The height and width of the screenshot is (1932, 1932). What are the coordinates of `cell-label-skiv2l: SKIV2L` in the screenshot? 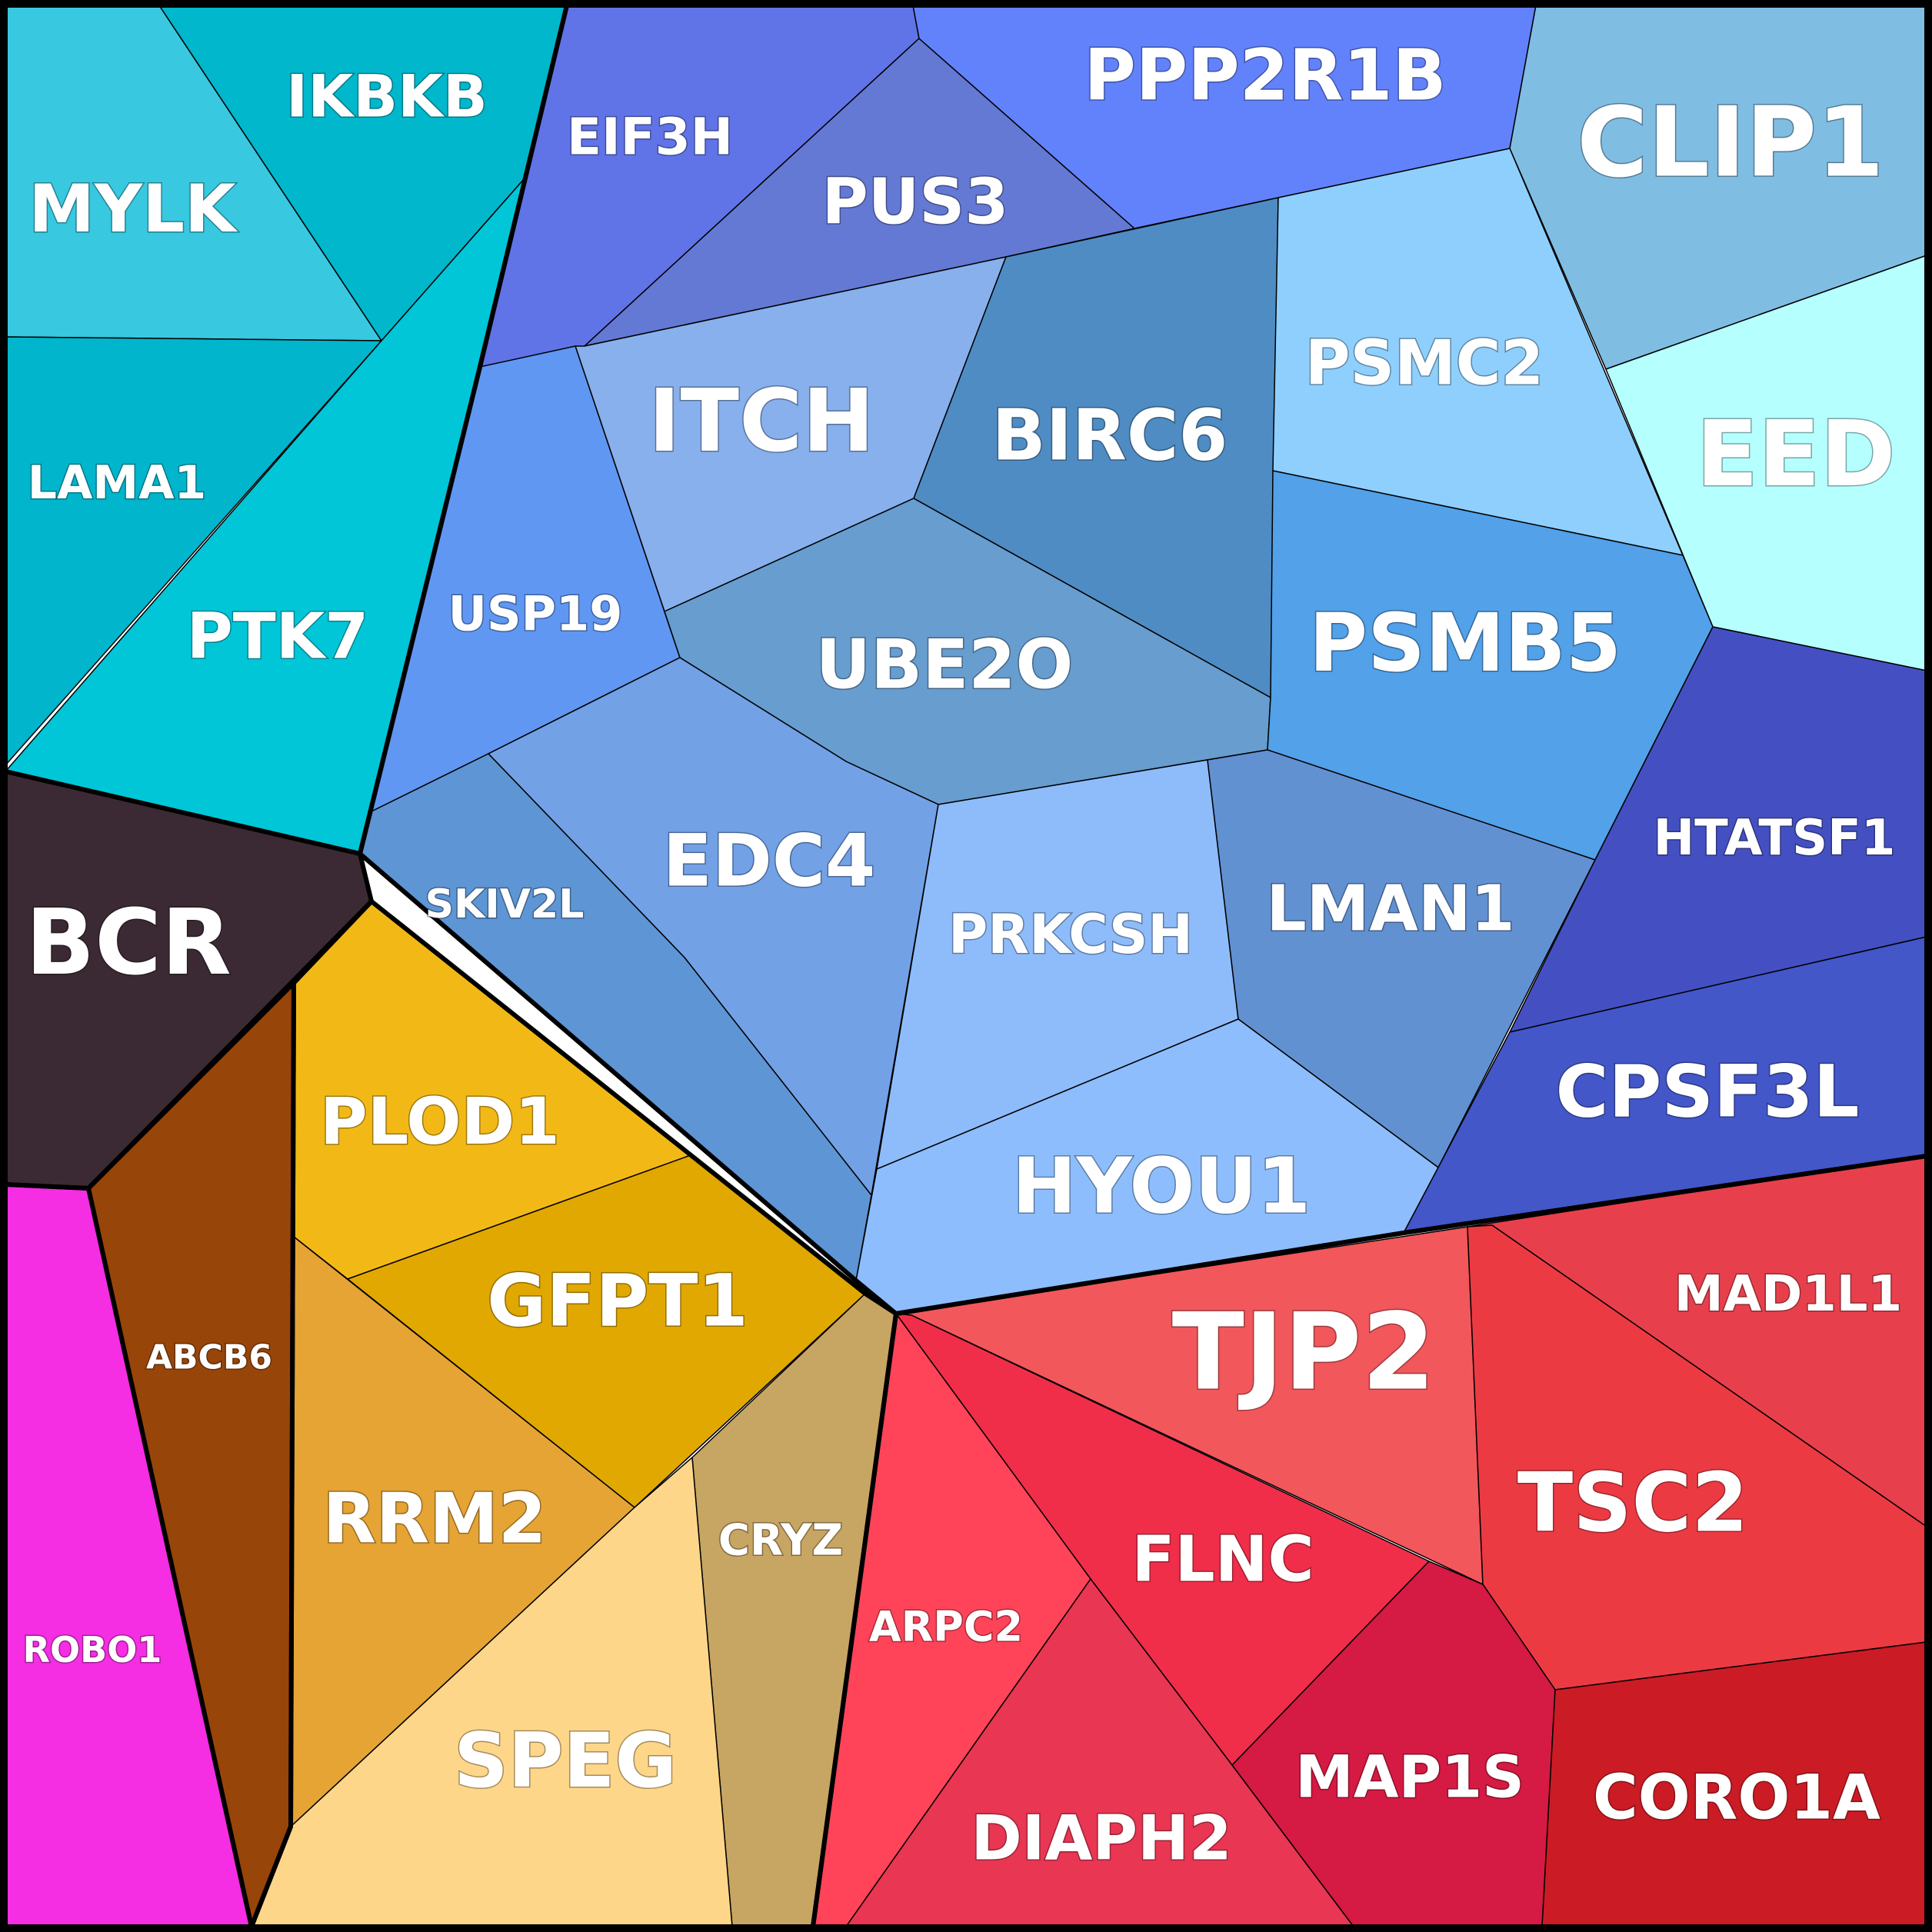 It's located at (505, 904).